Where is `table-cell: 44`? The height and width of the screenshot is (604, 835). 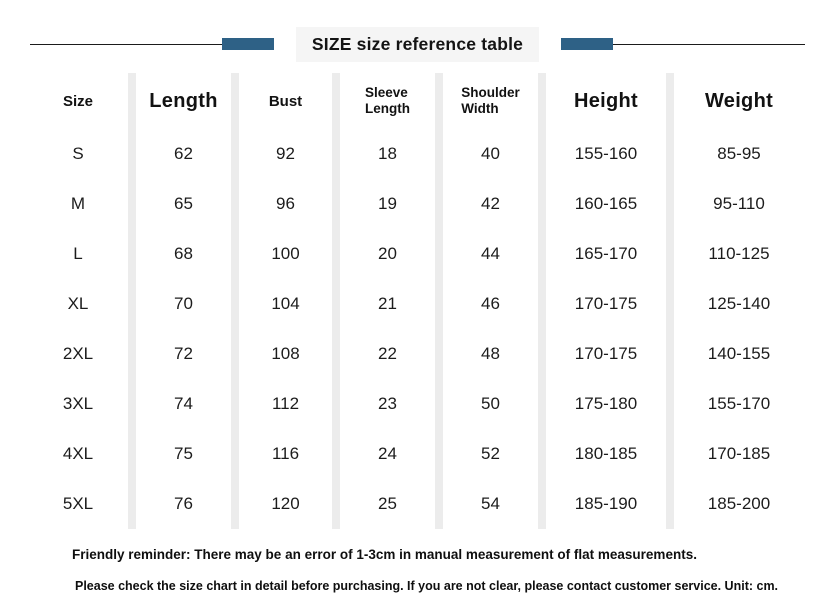
table-cell: 44 is located at coordinates (490, 254).